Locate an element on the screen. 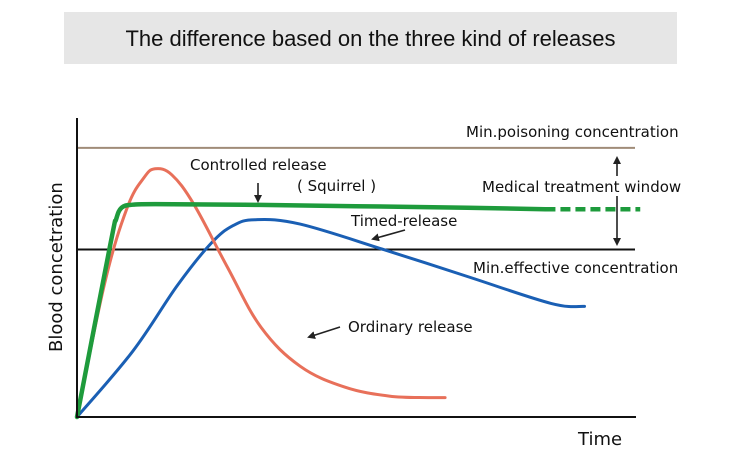 This screenshot has width=750, height=460. effective-label: Min.effective concentration is located at coordinates (575, 268).